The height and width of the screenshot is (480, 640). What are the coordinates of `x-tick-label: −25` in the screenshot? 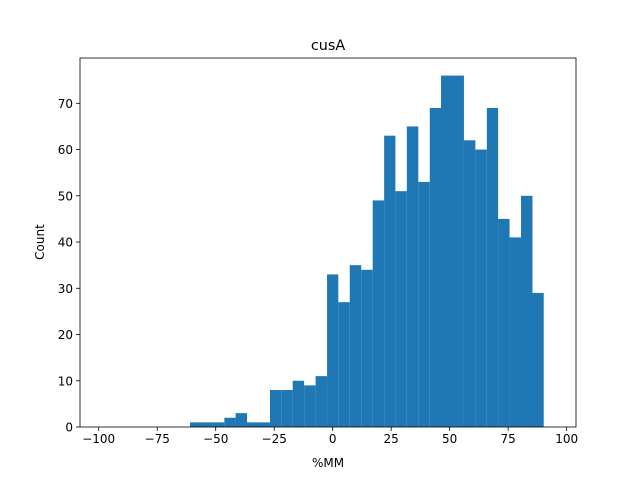 It's located at (274, 439).